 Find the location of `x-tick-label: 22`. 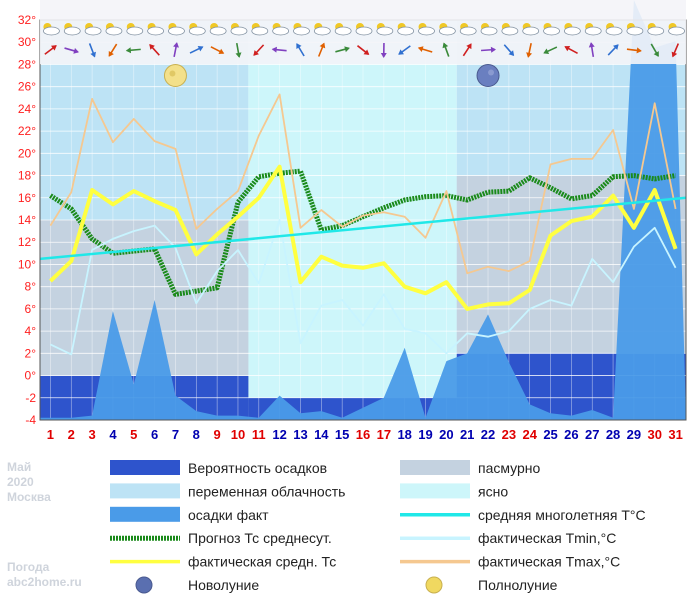

x-tick-label: 22 is located at coordinates (488, 434).